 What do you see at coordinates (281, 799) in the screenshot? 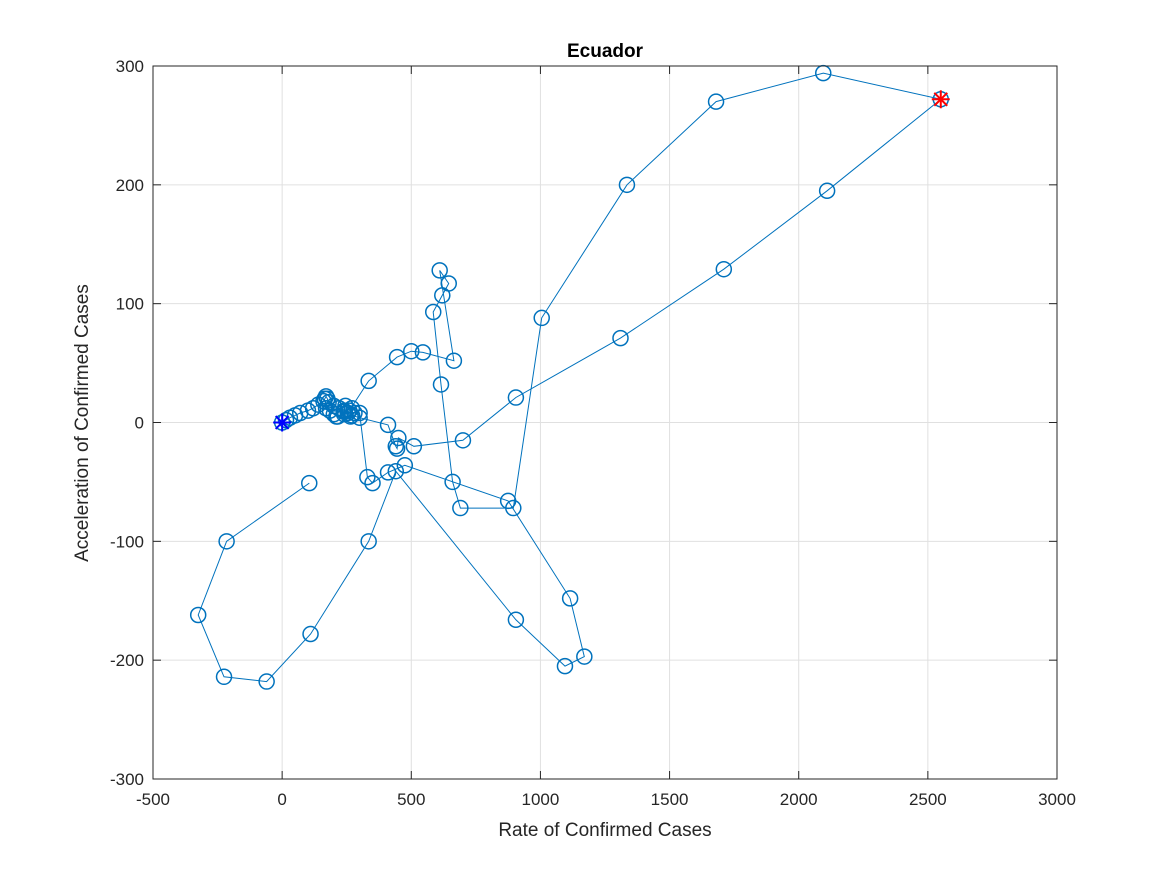
I see `x-tick-label: 0` at bounding box center [281, 799].